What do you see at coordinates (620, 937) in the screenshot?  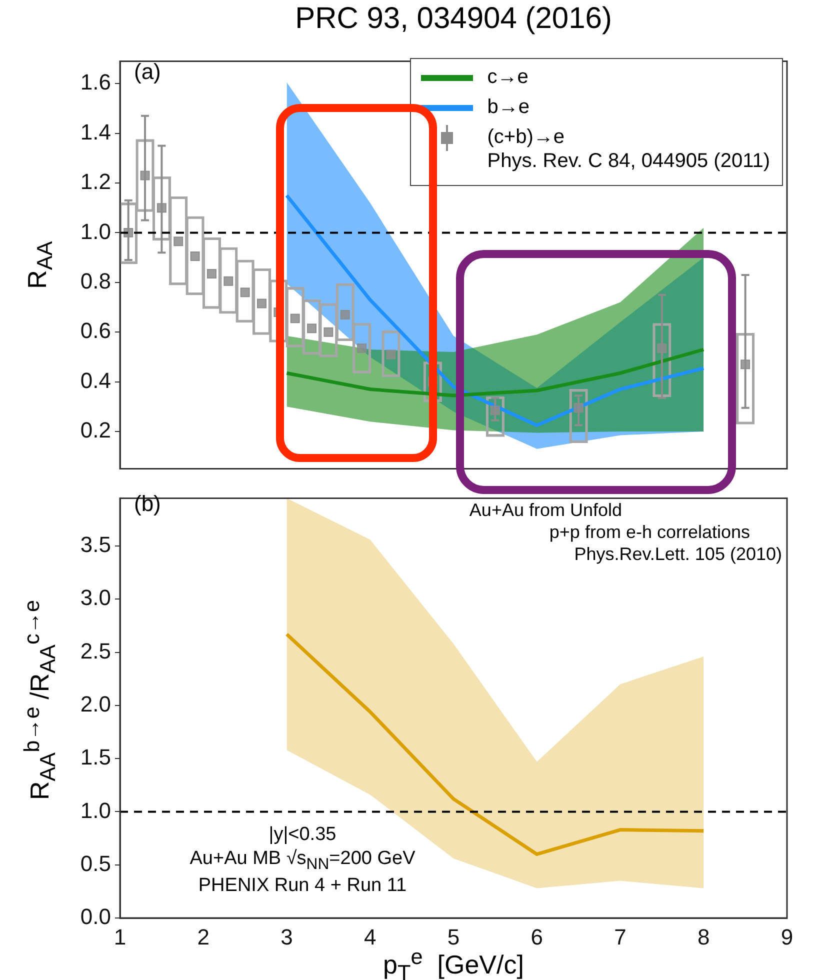 I see `x-tick-label: 7` at bounding box center [620, 937].